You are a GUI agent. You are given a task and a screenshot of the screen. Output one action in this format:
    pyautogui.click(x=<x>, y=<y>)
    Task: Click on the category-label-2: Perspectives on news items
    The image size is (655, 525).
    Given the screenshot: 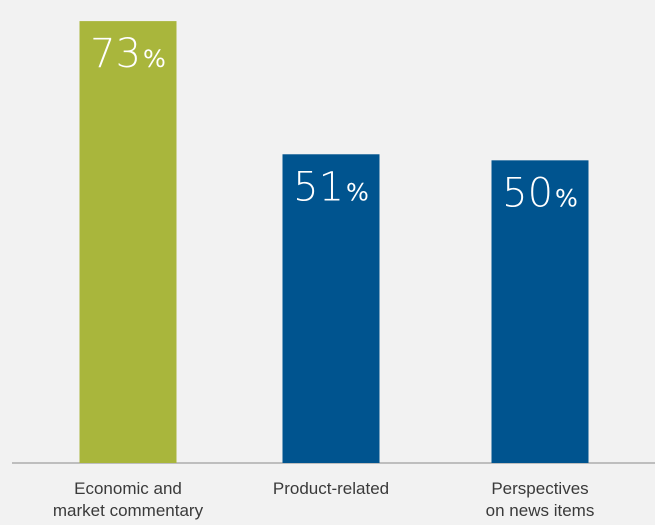 What is the action you would take?
    pyautogui.click(x=540, y=499)
    